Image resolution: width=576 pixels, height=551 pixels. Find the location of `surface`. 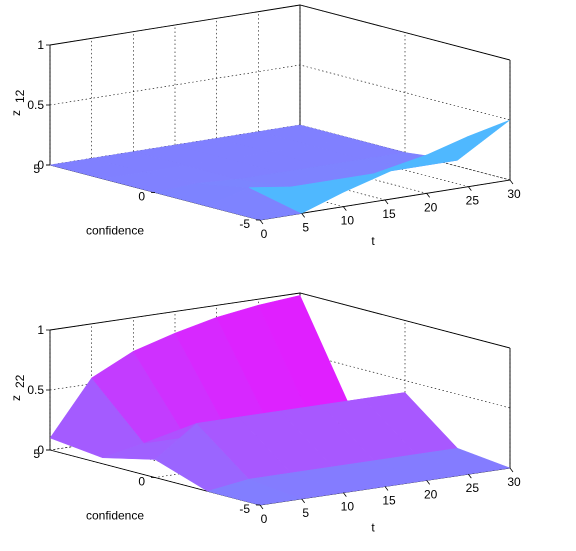

surface is located at coordinates (280, 170).